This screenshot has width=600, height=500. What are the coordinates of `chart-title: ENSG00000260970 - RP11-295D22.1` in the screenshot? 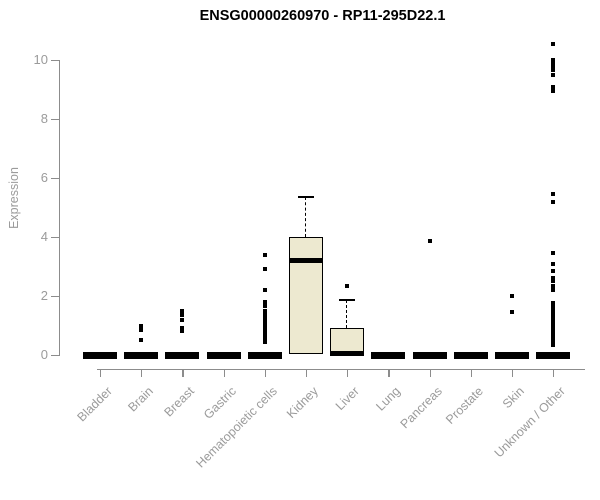 It's located at (322, 16).